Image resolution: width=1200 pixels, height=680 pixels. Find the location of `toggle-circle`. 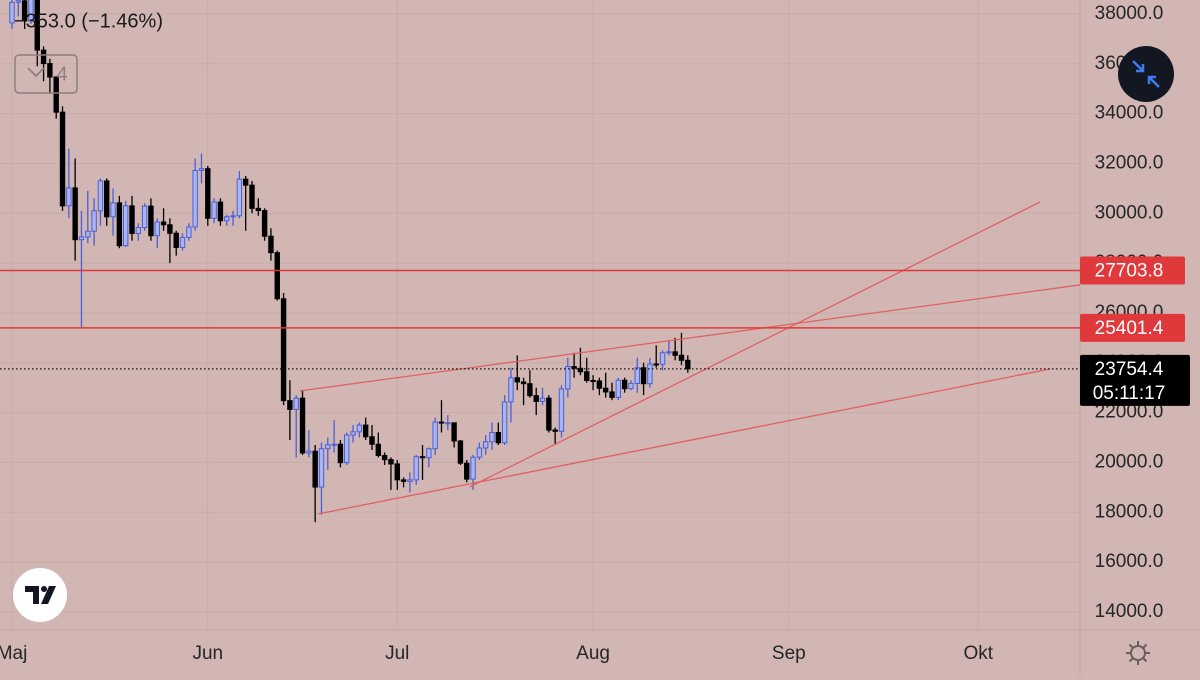

toggle-circle is located at coordinates (1146, 74).